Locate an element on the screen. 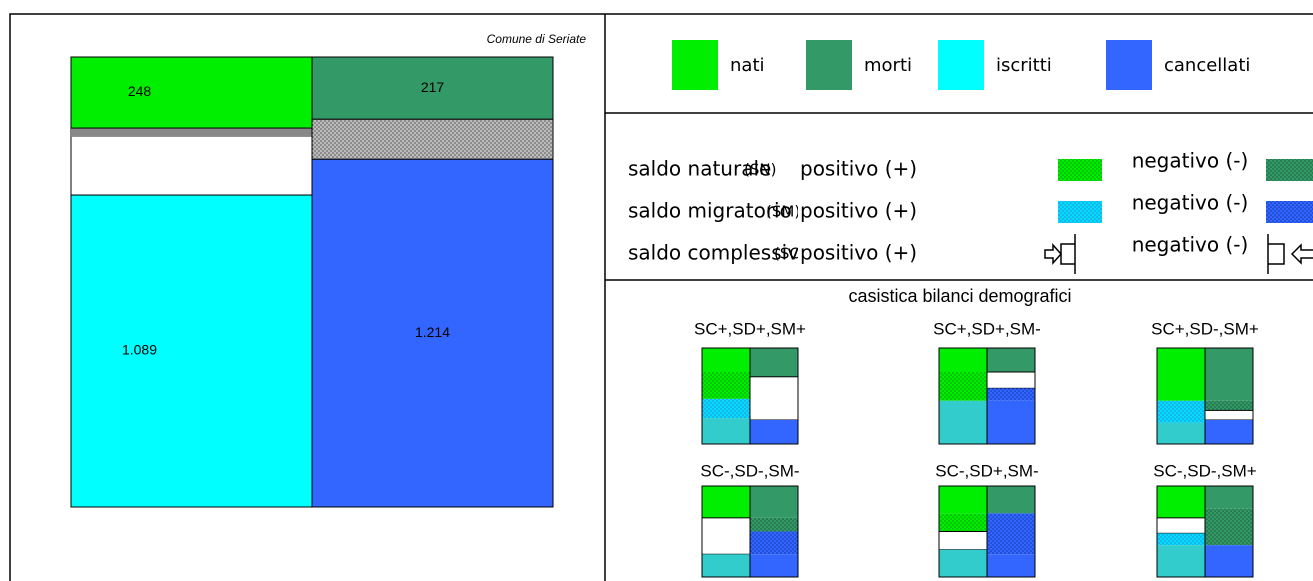  value-label: 248 is located at coordinates (140, 91).